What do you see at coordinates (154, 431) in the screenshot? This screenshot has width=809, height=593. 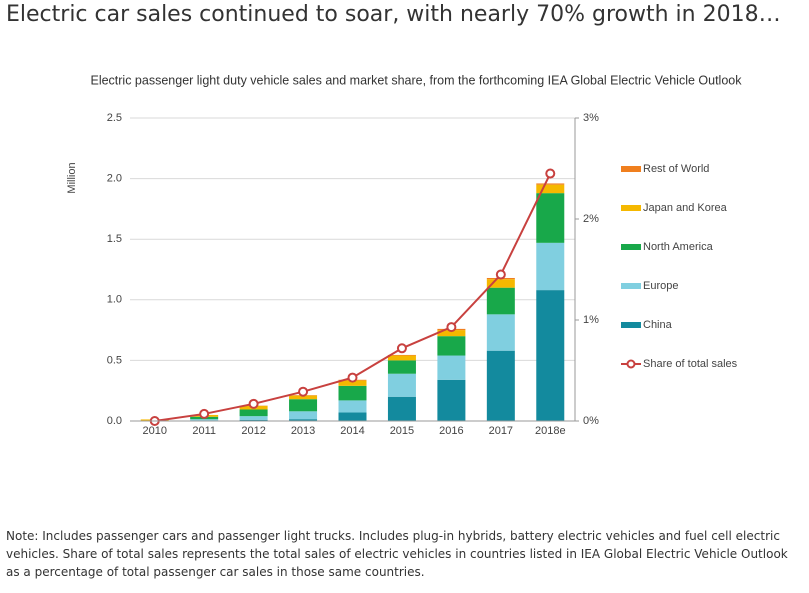 I see `x-tick-label: 2010` at bounding box center [154, 431].